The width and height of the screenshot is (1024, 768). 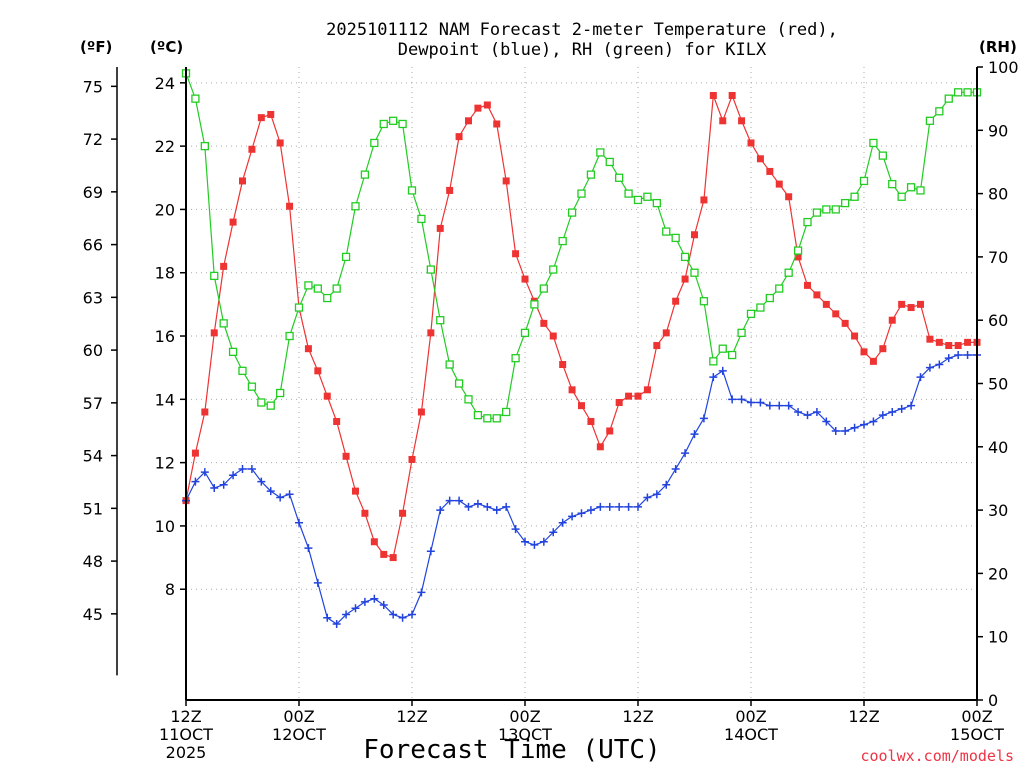 I want to click on fahrenheit-tick-label: 57, so click(x=93, y=403).